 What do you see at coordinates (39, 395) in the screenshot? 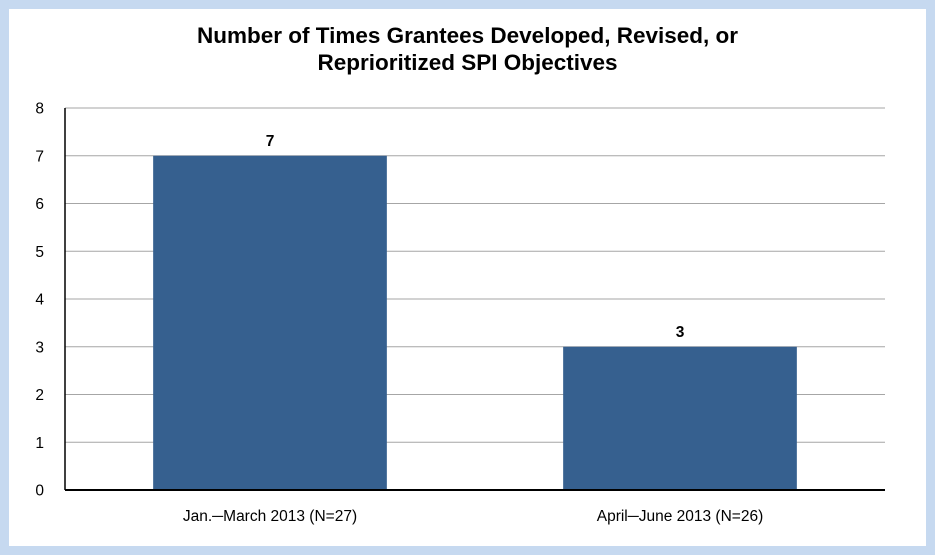
I see `y-tick-label: 2` at bounding box center [39, 395].